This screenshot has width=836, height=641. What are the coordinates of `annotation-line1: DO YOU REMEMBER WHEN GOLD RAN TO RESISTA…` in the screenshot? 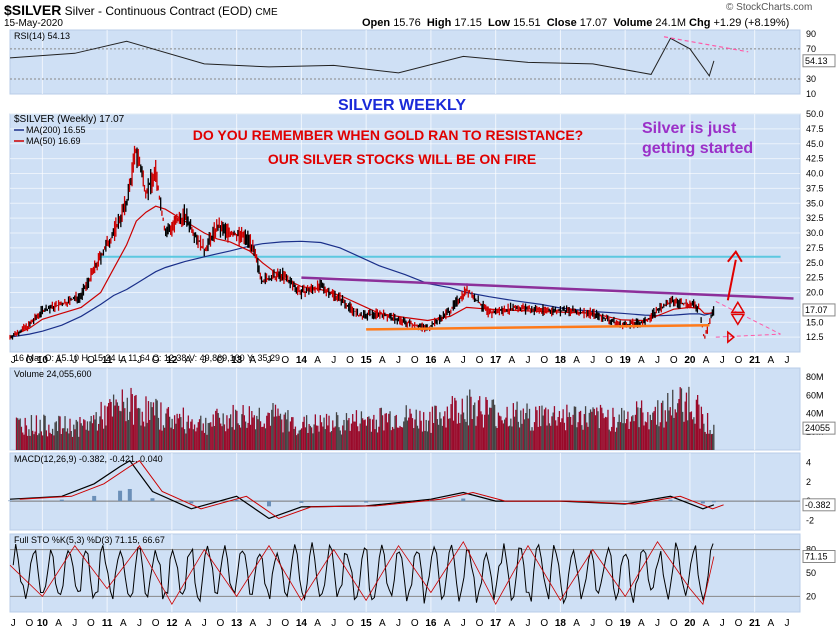 It's located at (388, 135).